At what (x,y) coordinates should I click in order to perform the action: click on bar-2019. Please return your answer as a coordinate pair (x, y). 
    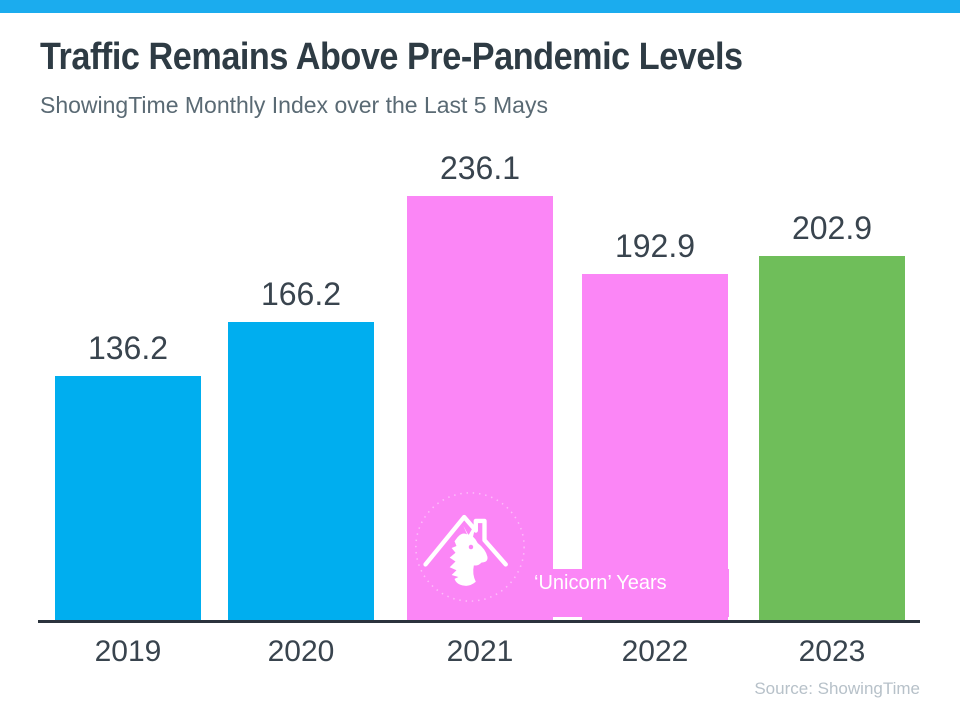
    Looking at the image, I should click on (128, 498).